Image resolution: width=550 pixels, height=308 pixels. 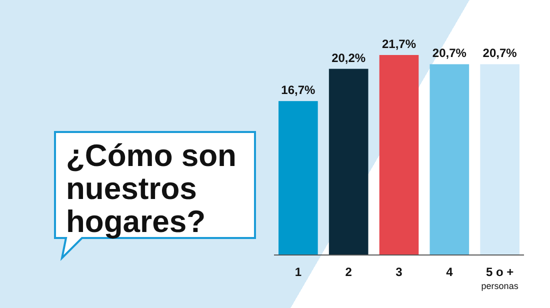 What do you see at coordinates (450, 272) in the screenshot?
I see `x-tick-label: 4` at bounding box center [450, 272].